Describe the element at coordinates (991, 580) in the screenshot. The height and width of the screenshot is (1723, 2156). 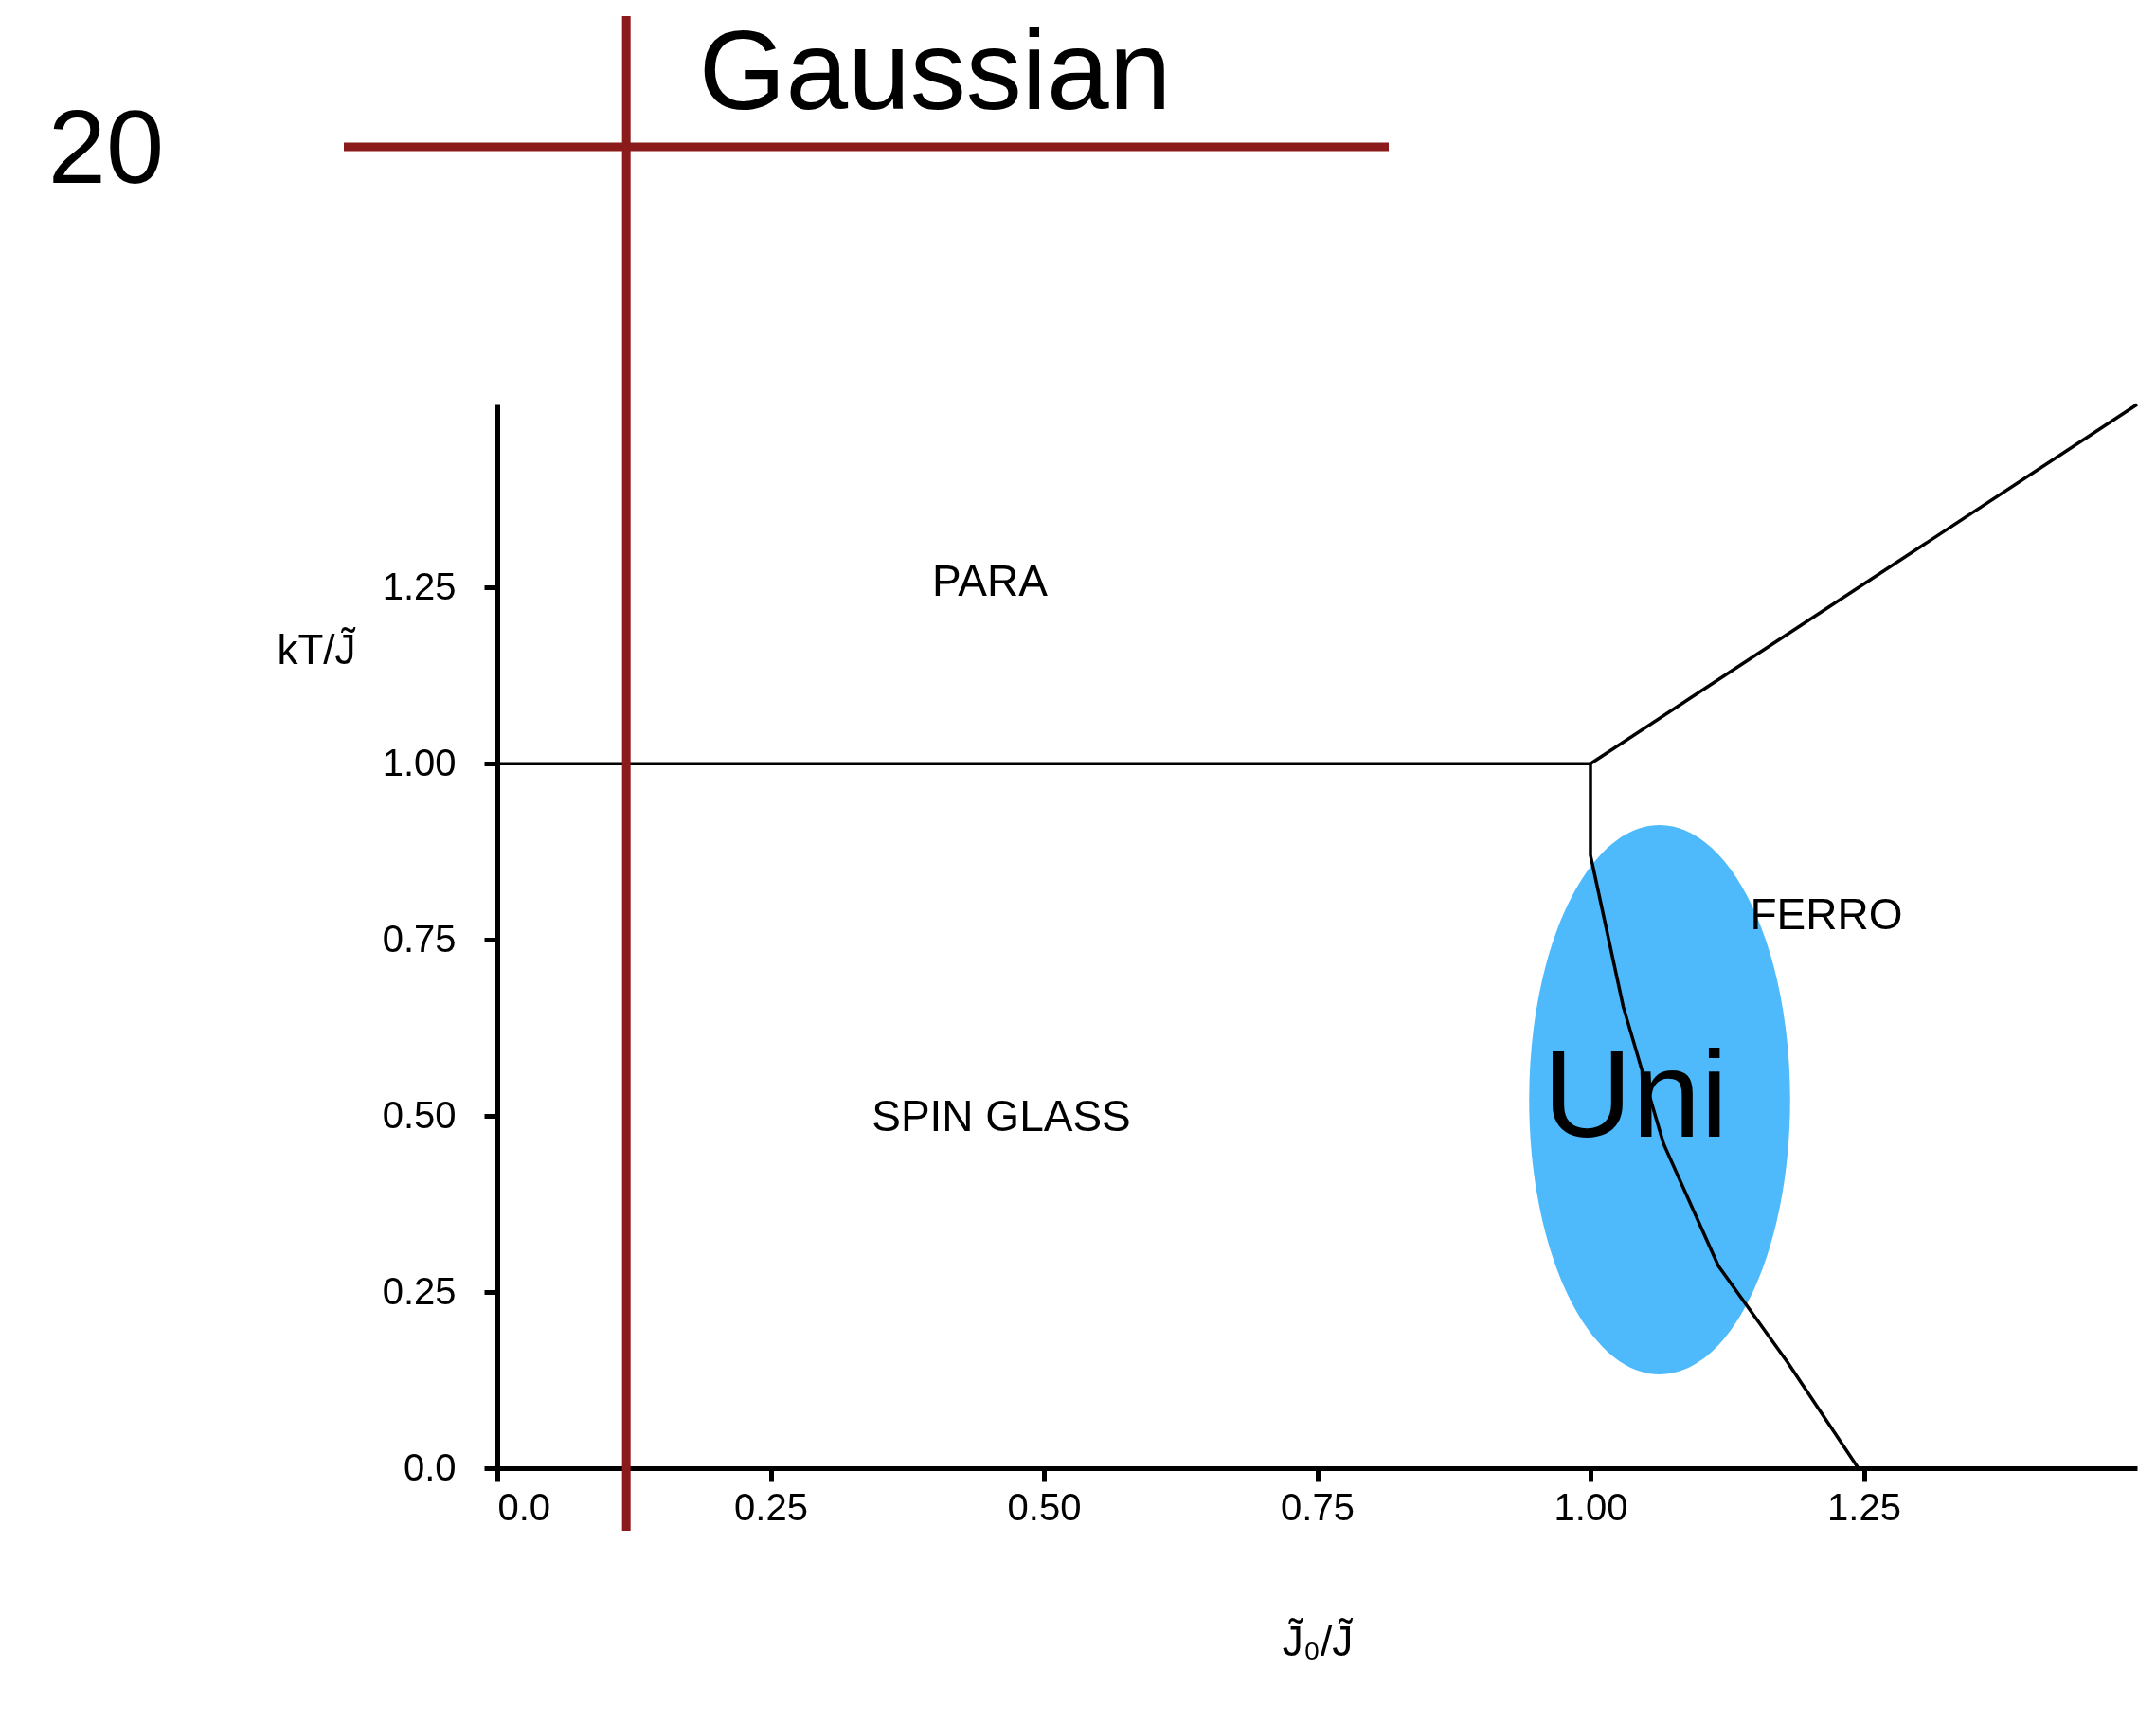
I see `annotation: PARA` at that location.